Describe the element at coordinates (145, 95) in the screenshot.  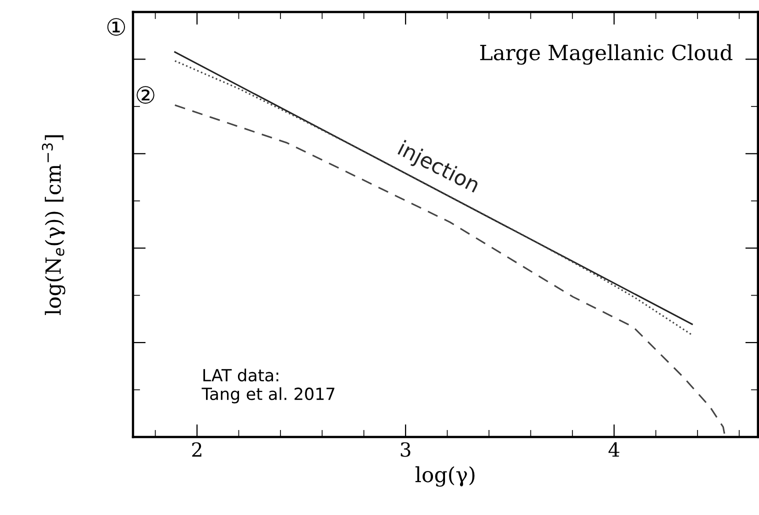
I see `annotation: ②` at that location.